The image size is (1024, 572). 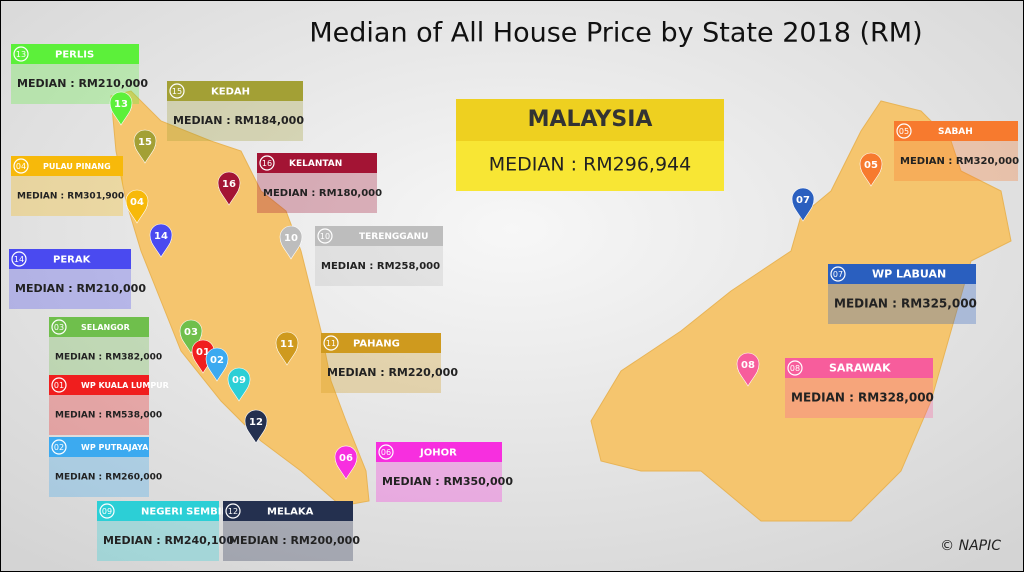 I want to click on state-name: PERLIS, so click(x=74, y=55).